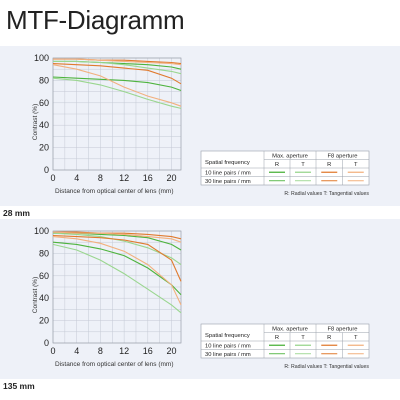  I want to click on page-title: MTF-Diagramm, so click(95, 20).